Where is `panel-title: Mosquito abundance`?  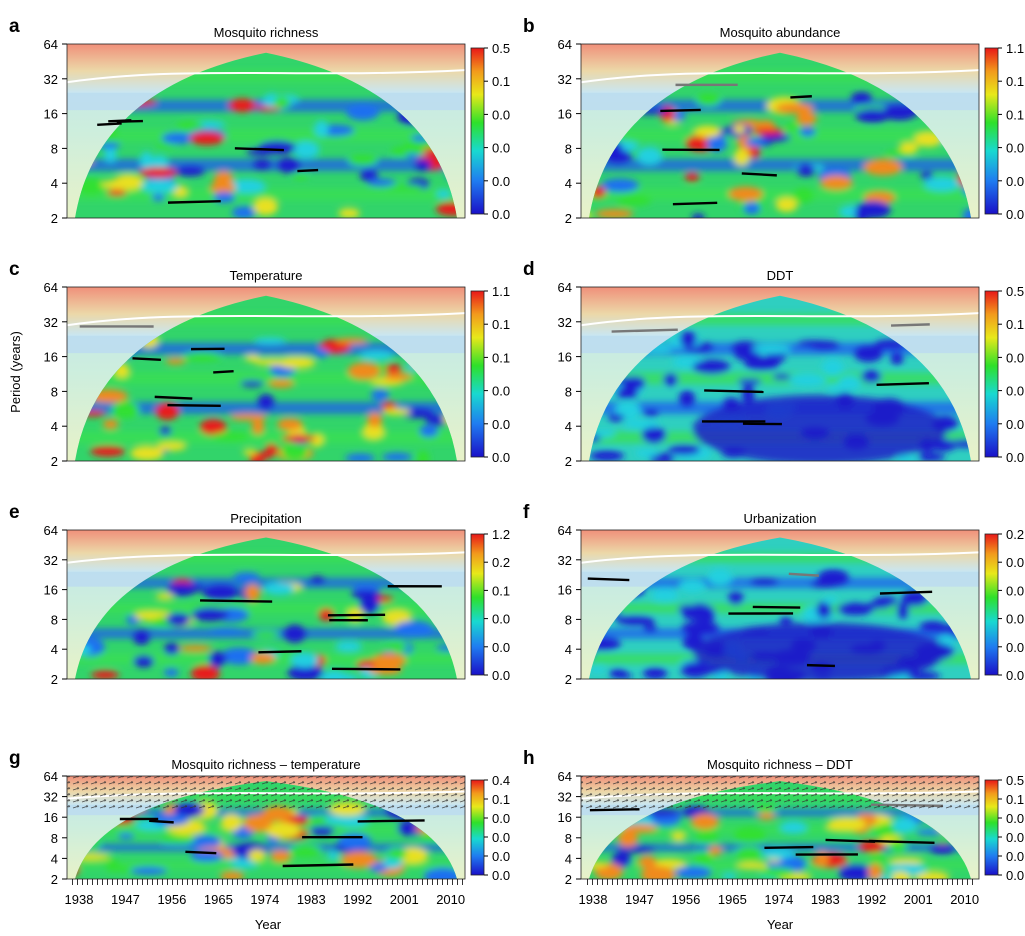
panel-title: Mosquito abundance is located at coordinates (780, 32).